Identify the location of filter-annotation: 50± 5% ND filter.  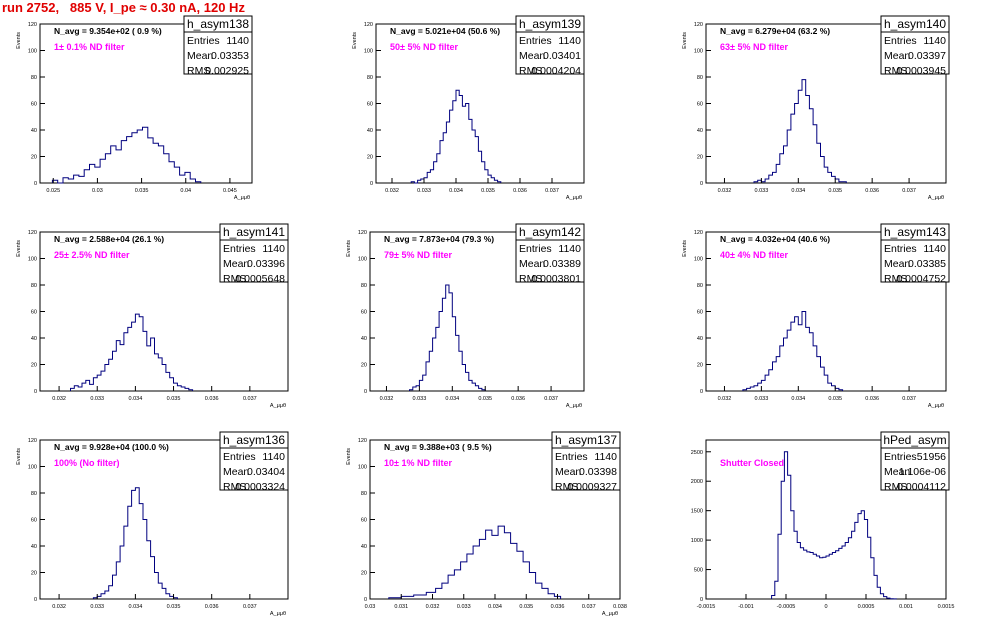
(424, 47).